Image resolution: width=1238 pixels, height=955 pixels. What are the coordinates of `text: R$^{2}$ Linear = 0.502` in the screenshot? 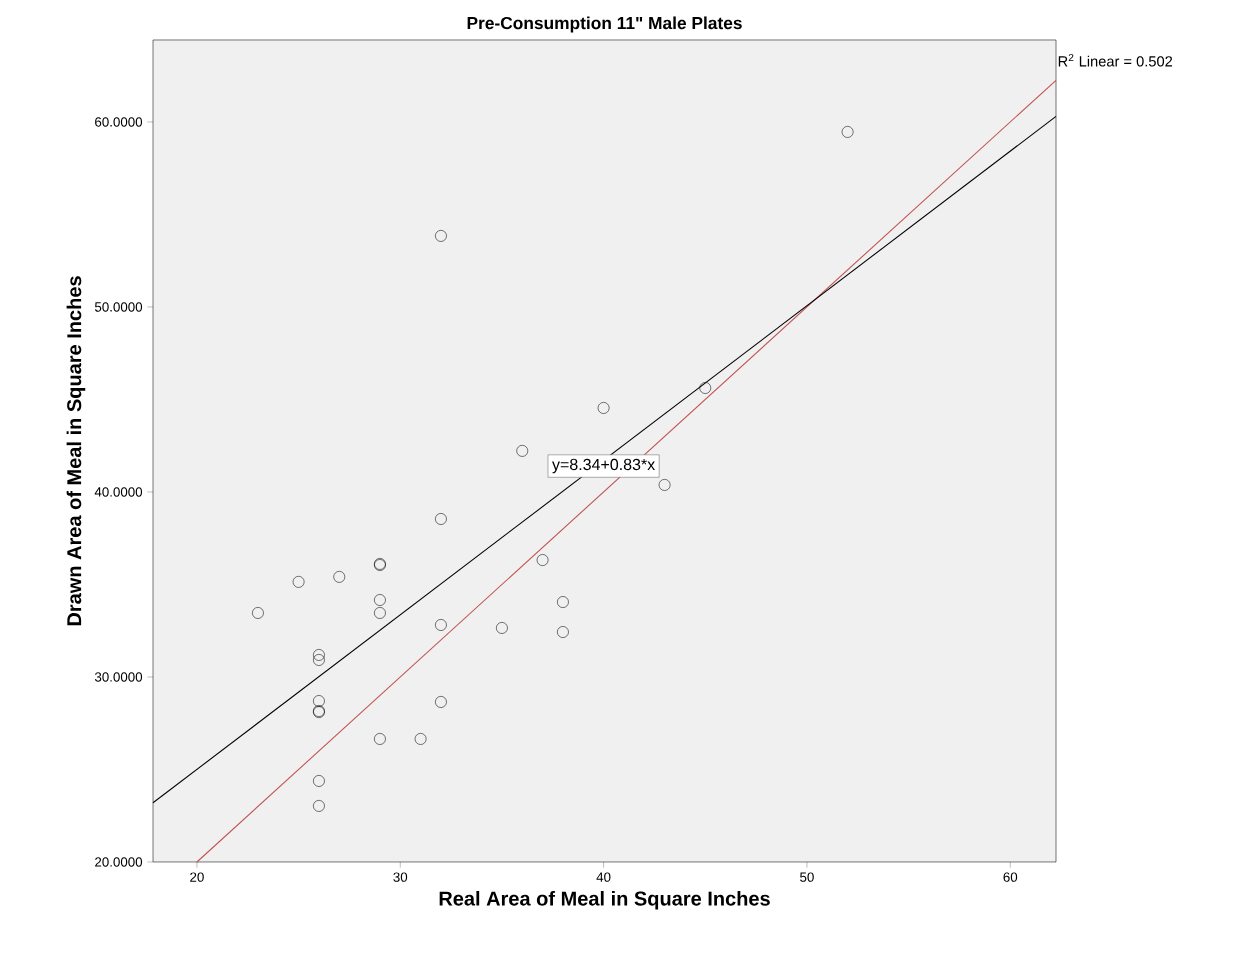 It's located at (1115, 60).